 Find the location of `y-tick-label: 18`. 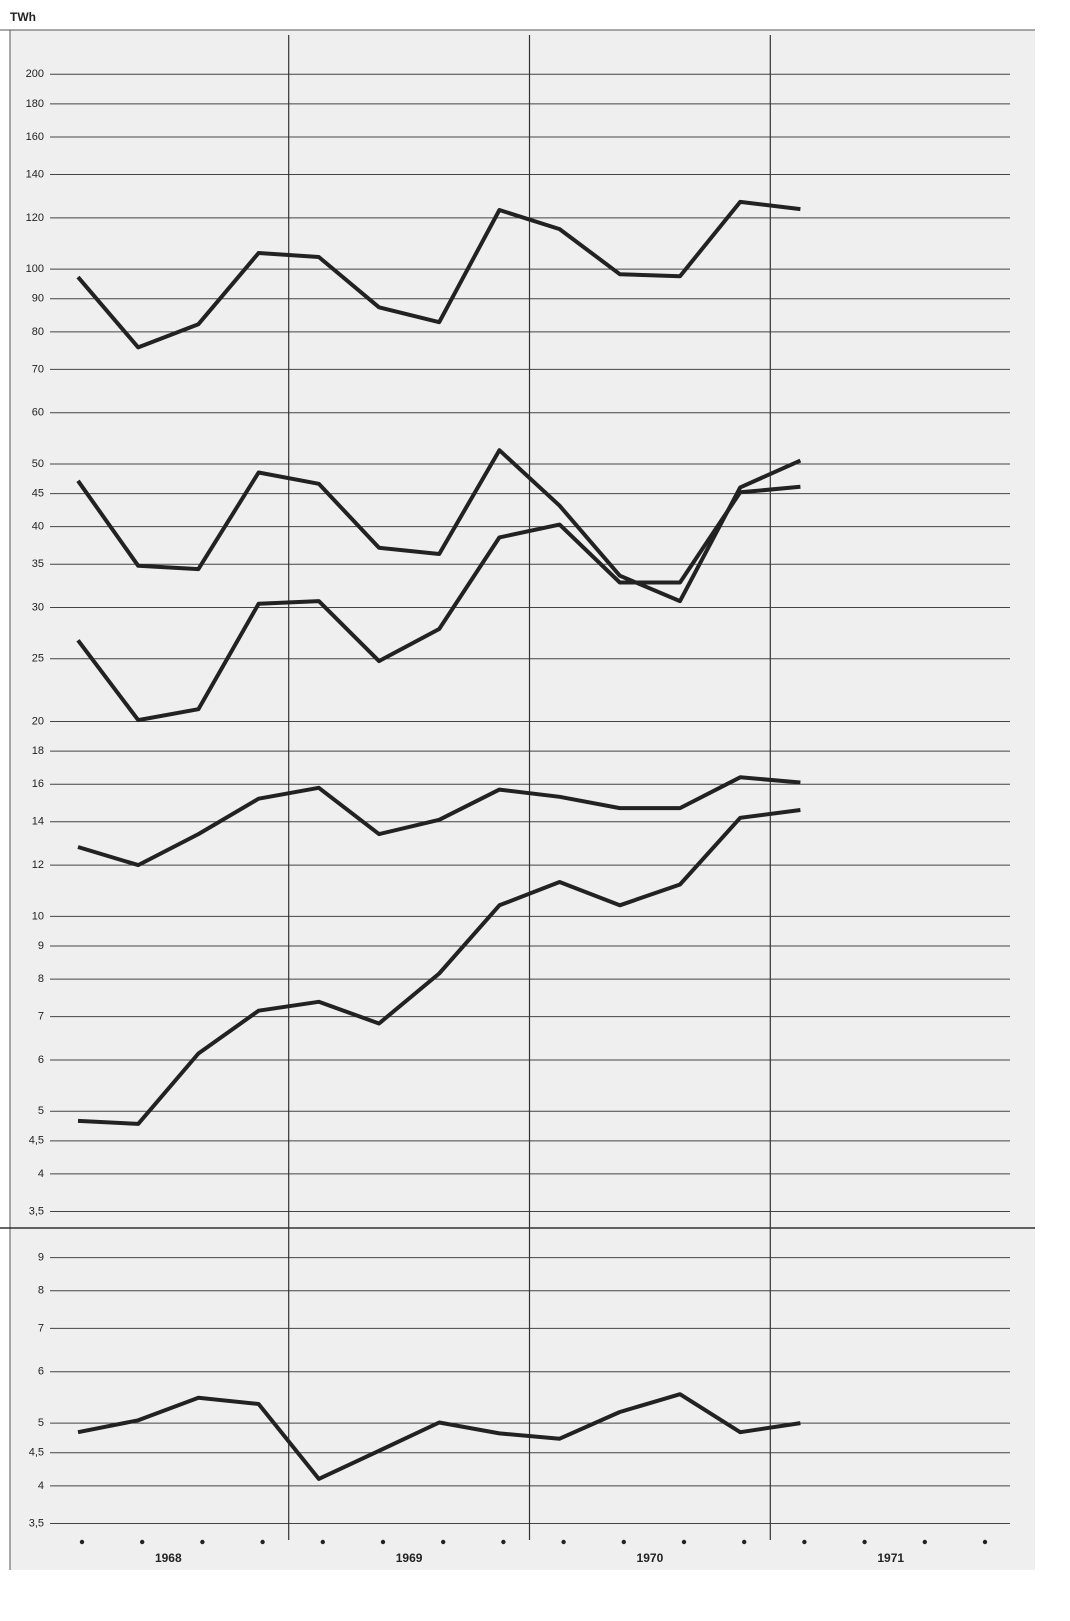

y-tick-label: 18 is located at coordinates (38, 751).